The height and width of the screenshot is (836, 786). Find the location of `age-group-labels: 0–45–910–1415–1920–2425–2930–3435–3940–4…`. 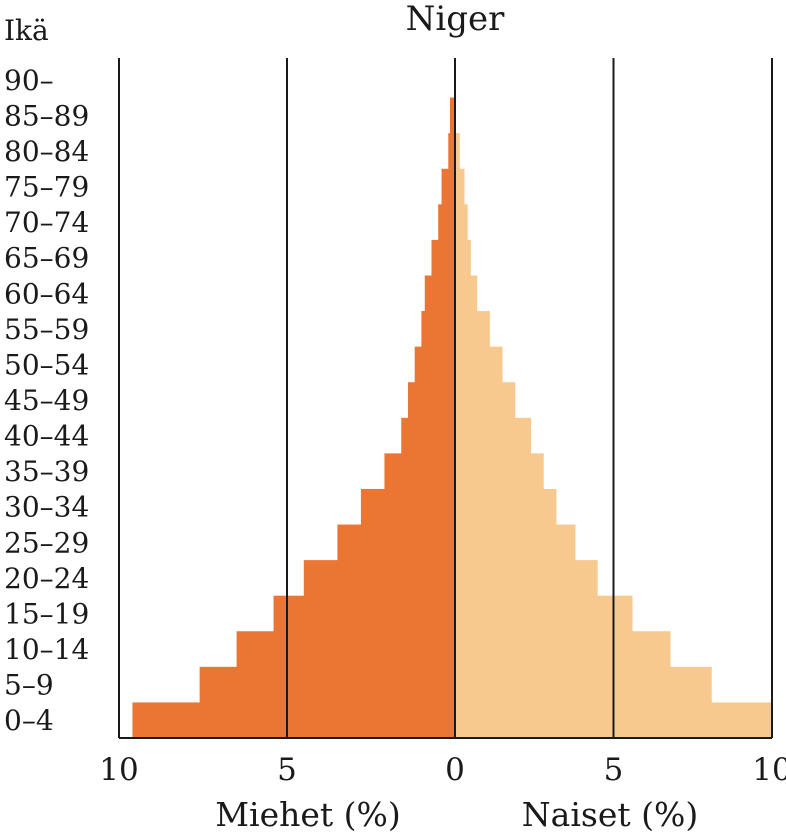

age-group-labels: 0–45–910–1415–1920–2425–2930–3435–3940–4… is located at coordinates (46, 400).